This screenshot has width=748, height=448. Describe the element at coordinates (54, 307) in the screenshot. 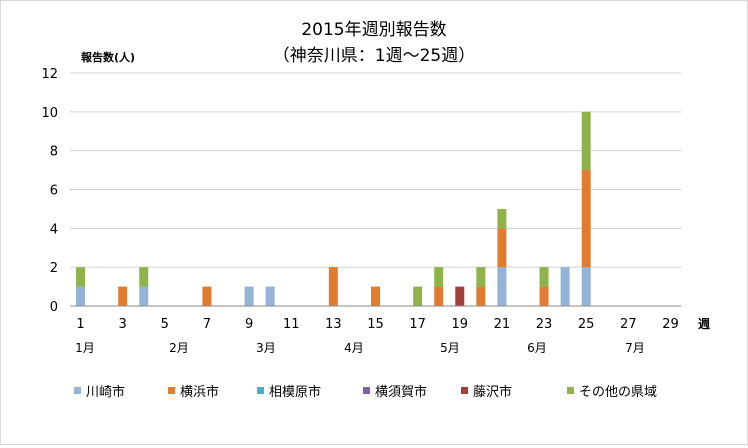

I see `y-tick-label: 0` at that location.